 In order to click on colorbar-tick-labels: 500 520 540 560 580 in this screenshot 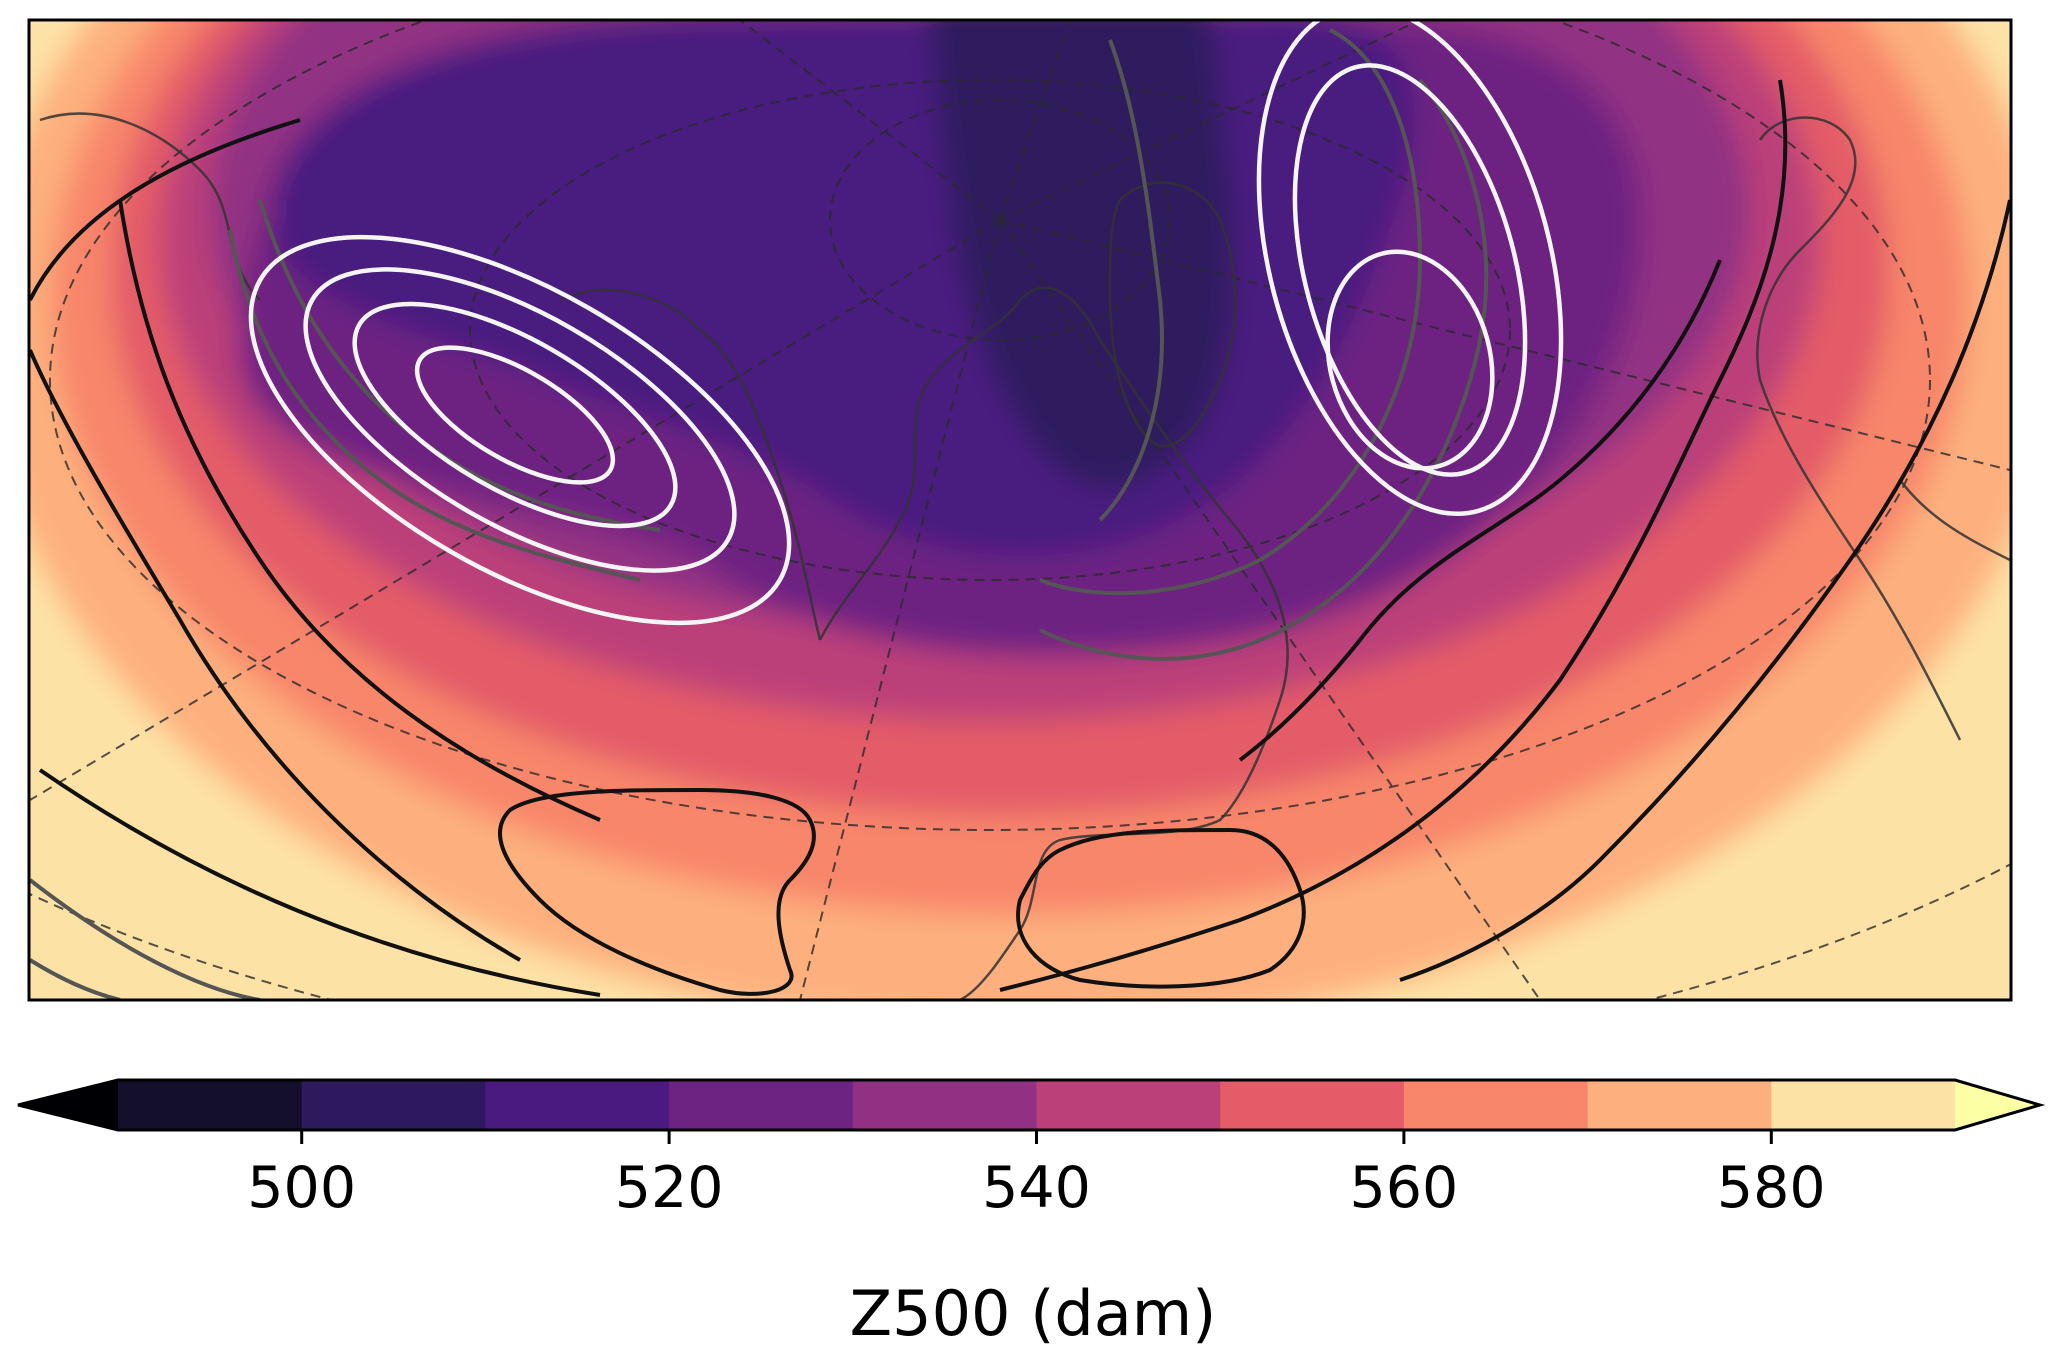, I will do `click(1036, 1188)`.